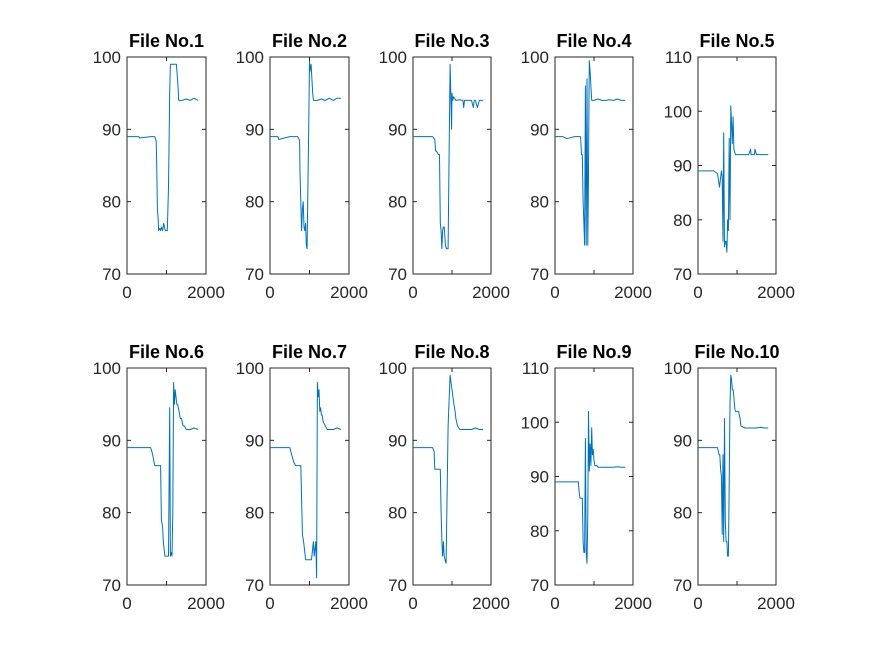 The height and width of the screenshot is (656, 875). I want to click on subplot-title: File No.6, so click(166, 352).